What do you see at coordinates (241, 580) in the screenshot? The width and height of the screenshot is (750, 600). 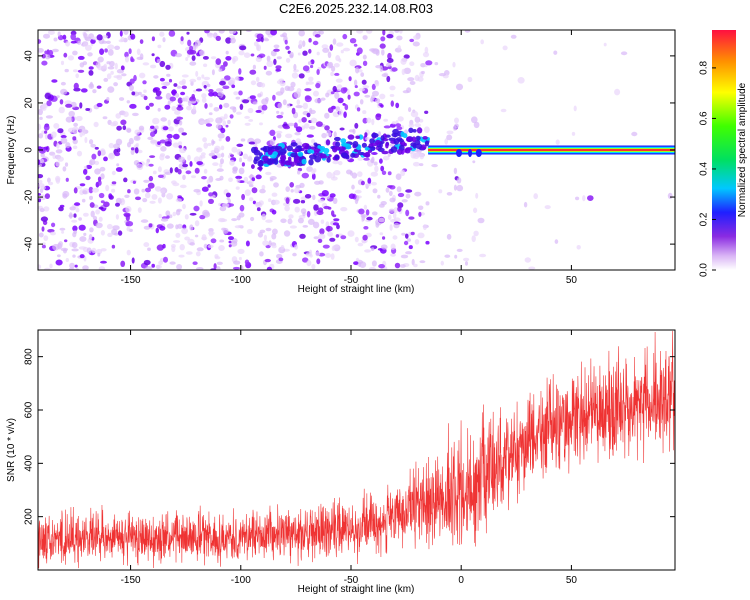 I see `x-tick-label: -100` at bounding box center [241, 580].